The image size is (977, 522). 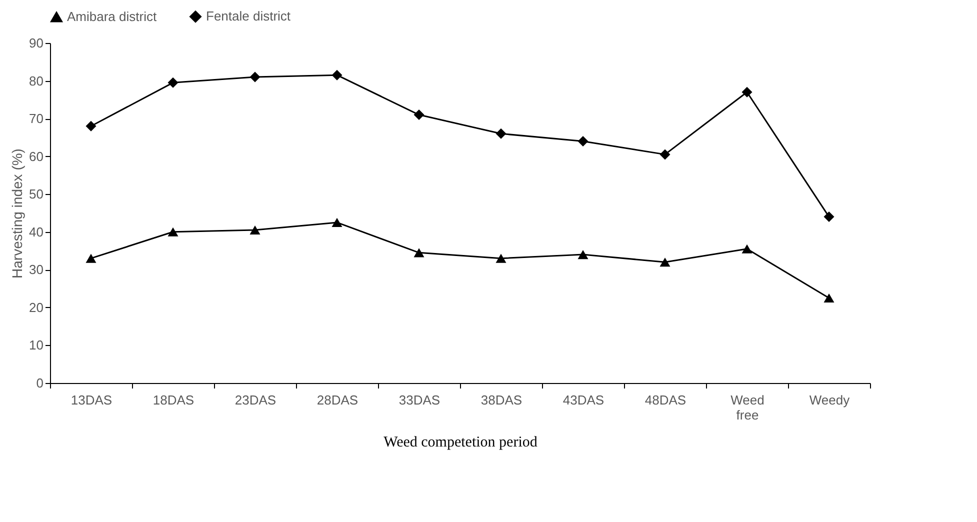 I want to click on y-tick-label: 70, so click(x=36, y=118).